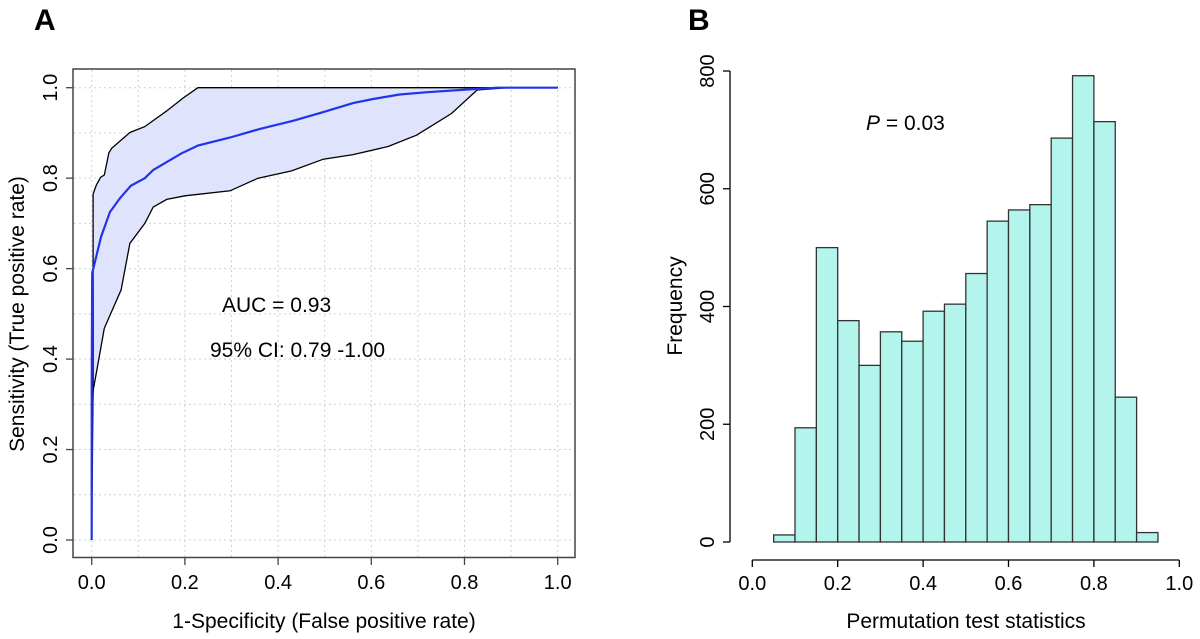 The height and width of the screenshot is (639, 1200). Describe the element at coordinates (45, 20) in the screenshot. I see `panel-a-letter: A` at that location.